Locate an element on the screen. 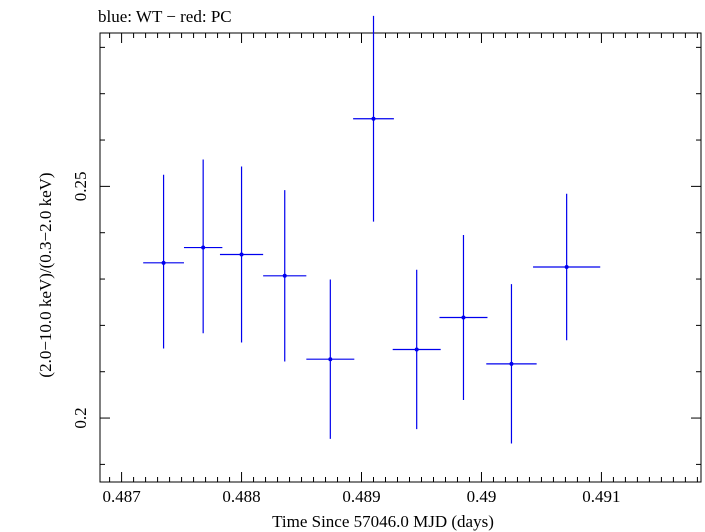 Image resolution: width=705 pixels, height=532 pixels. y-tick-label: 0.25 is located at coordinates (80, 186).